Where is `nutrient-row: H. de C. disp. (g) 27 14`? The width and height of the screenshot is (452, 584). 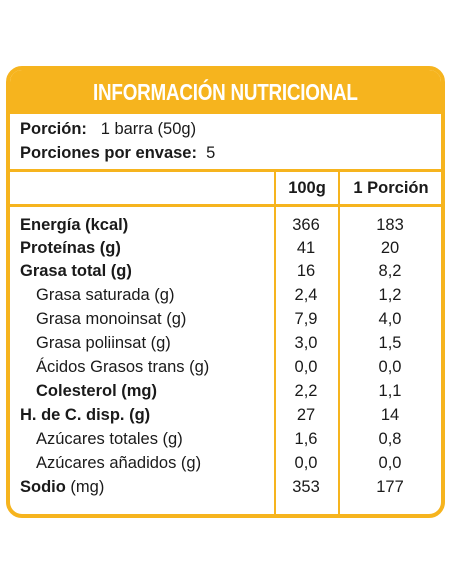 nutrient-row: H. de C. disp. (g) 27 14 is located at coordinates (225, 415).